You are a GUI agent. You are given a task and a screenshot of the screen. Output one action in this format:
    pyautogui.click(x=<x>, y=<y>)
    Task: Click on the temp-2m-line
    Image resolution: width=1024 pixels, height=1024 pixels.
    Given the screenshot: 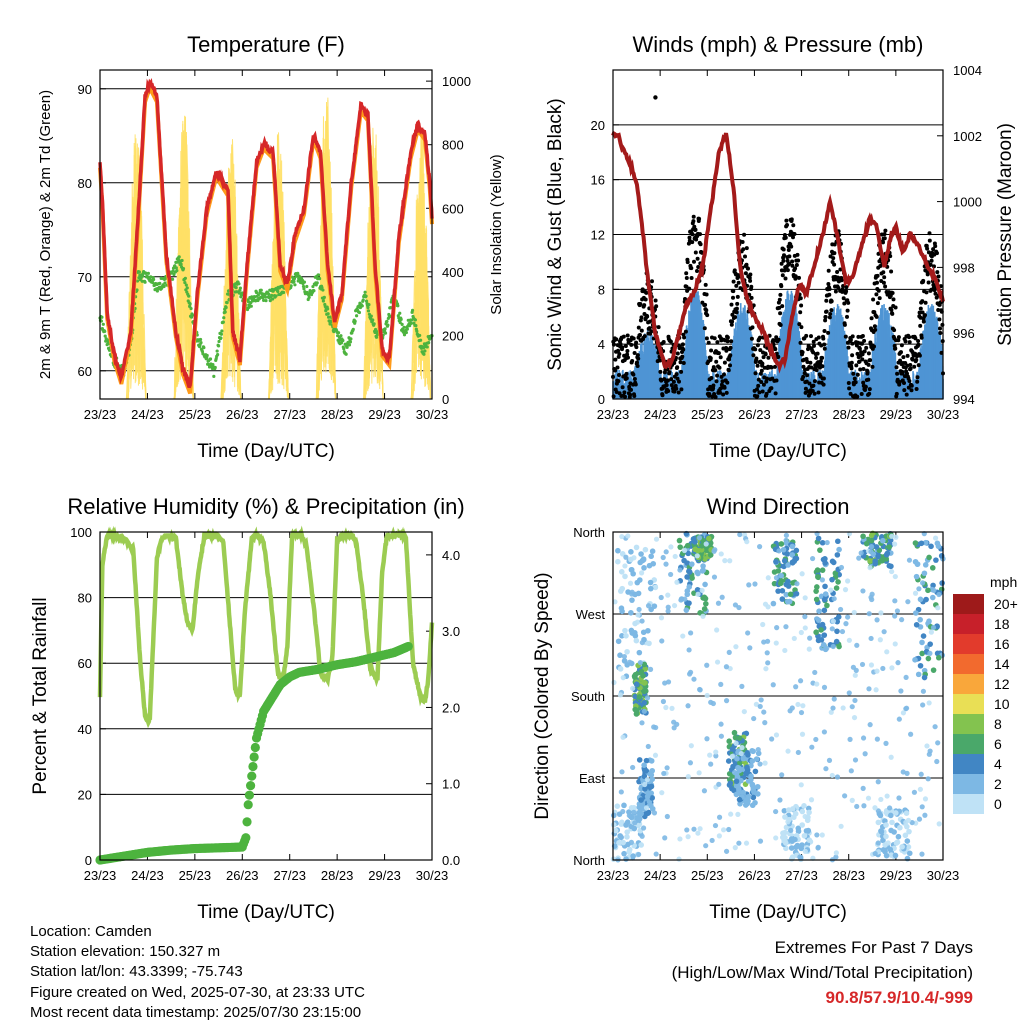 What is the action you would take?
    pyautogui.click(x=266, y=233)
    